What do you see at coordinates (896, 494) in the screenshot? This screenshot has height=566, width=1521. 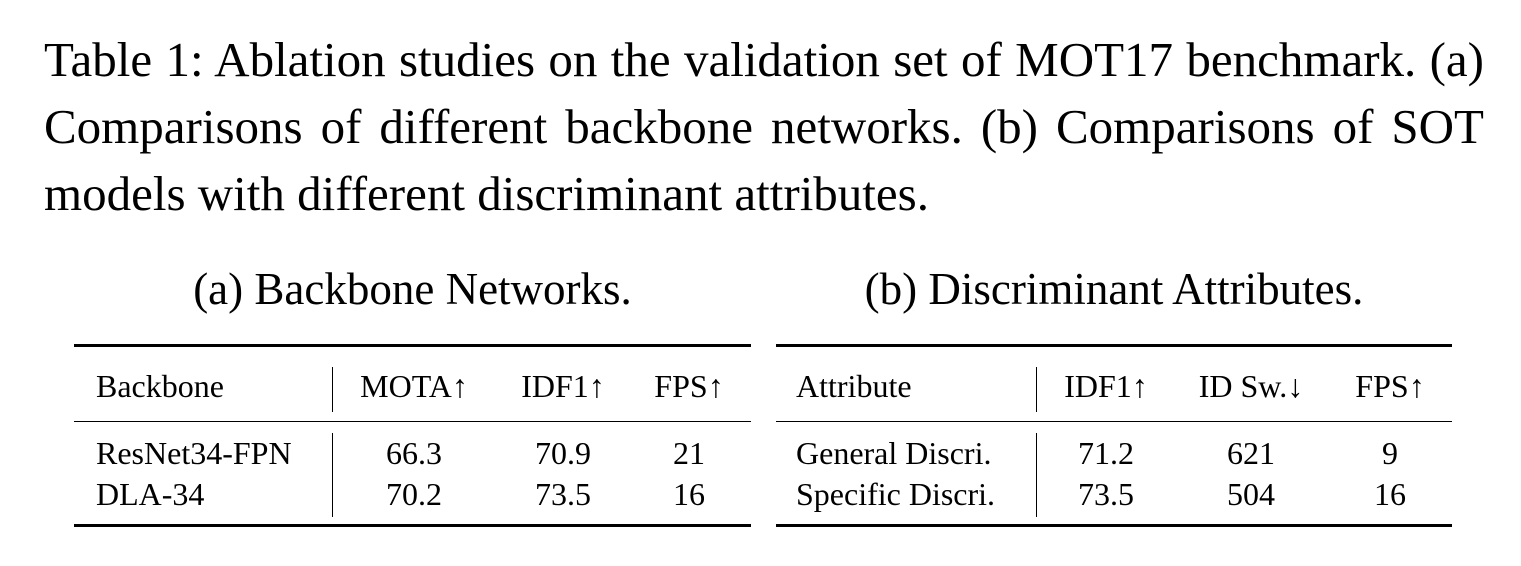 I see `row-label: Specific Discri.` at bounding box center [896, 494].